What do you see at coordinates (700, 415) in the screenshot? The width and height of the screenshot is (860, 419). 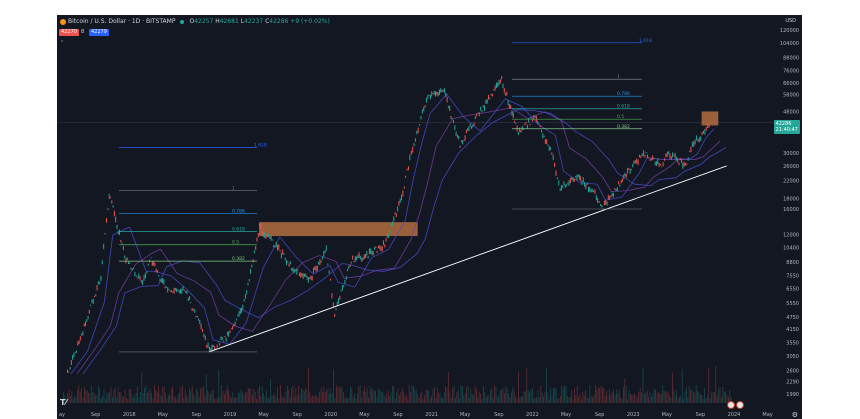 I see `x-tick-label: Sep` at bounding box center [700, 415].